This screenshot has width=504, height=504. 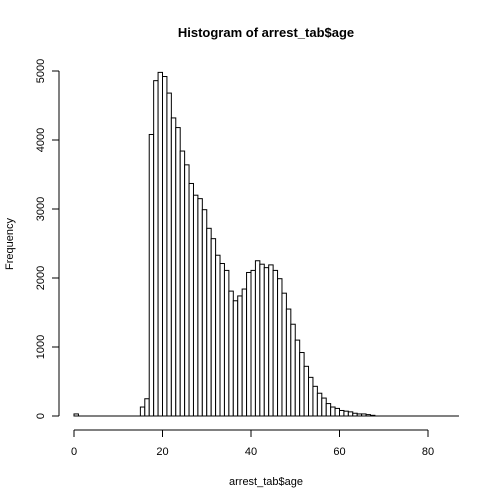 I want to click on y-tick-label: 4000, so click(x=41, y=140).